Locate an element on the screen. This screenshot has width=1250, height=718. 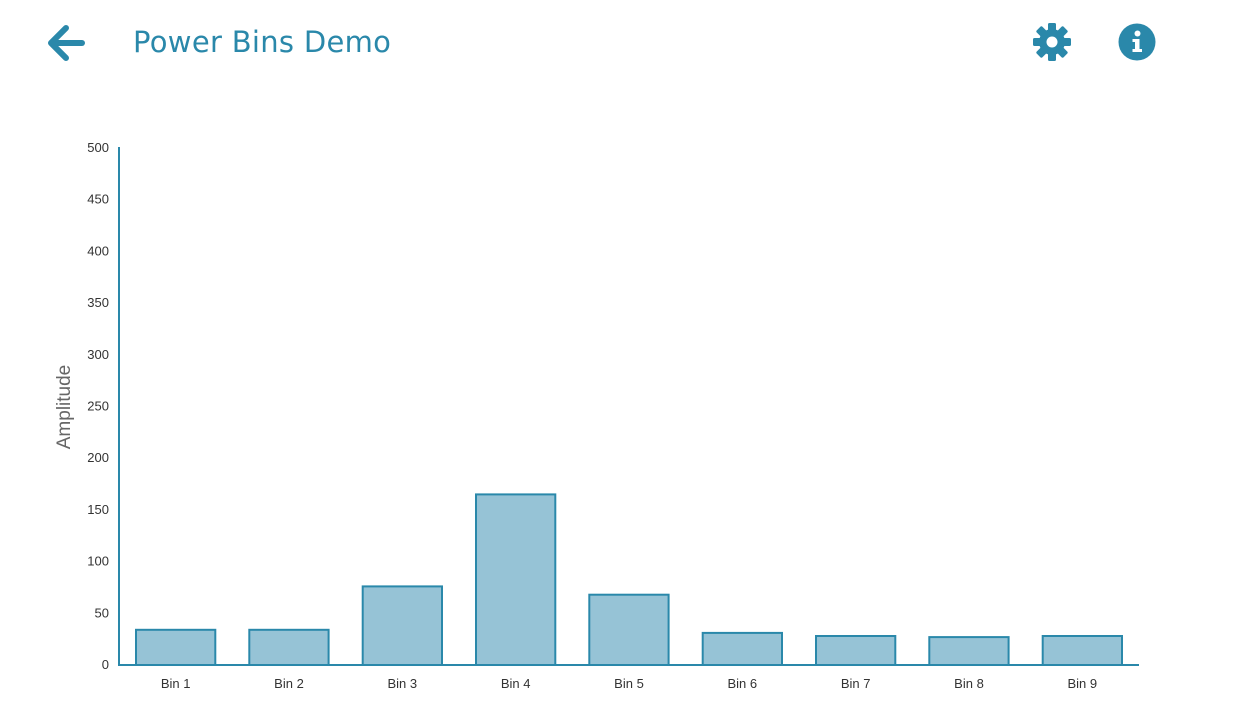
y-tick-label: 400 is located at coordinates (98, 250).